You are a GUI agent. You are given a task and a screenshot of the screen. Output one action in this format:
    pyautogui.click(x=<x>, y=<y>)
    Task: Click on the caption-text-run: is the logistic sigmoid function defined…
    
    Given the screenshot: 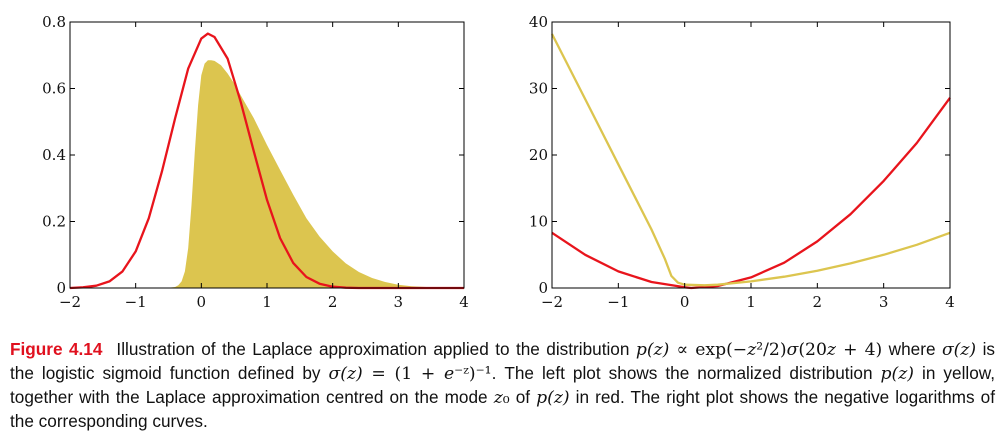 What is the action you would take?
    pyautogui.click(x=502, y=361)
    